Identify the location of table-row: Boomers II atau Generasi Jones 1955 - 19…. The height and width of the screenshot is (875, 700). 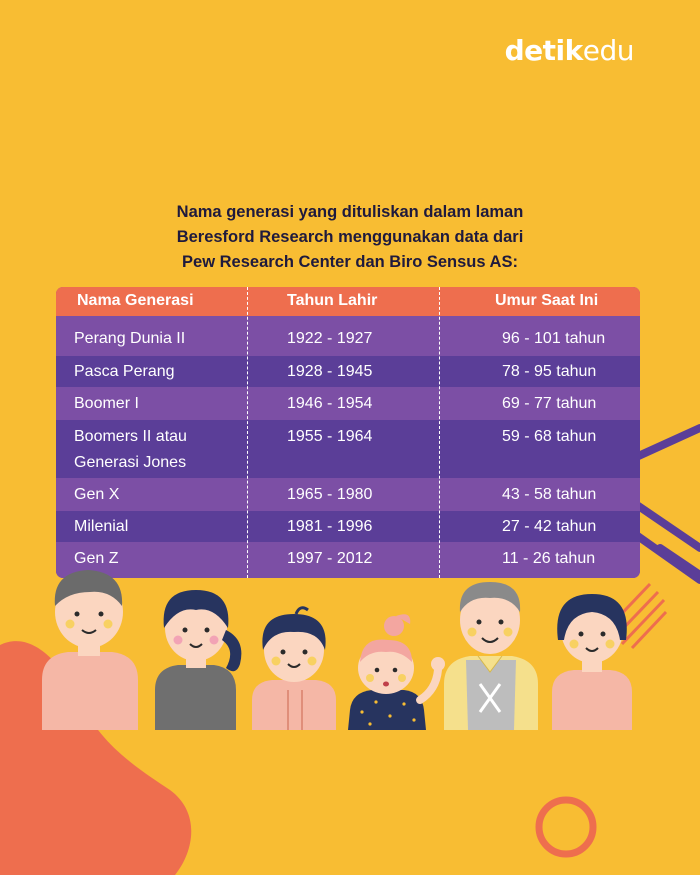
(348, 449).